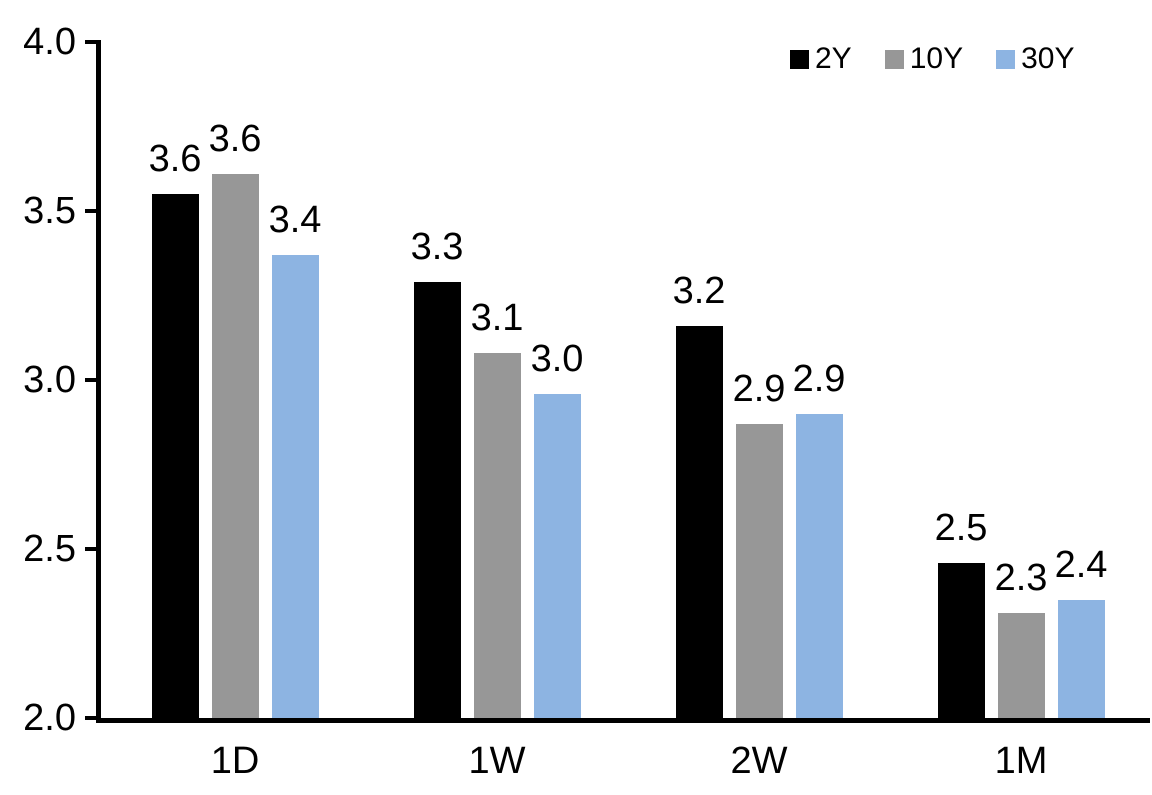 The height and width of the screenshot is (795, 1152). I want to click on bar-value-label: 3.3, so click(437, 247).